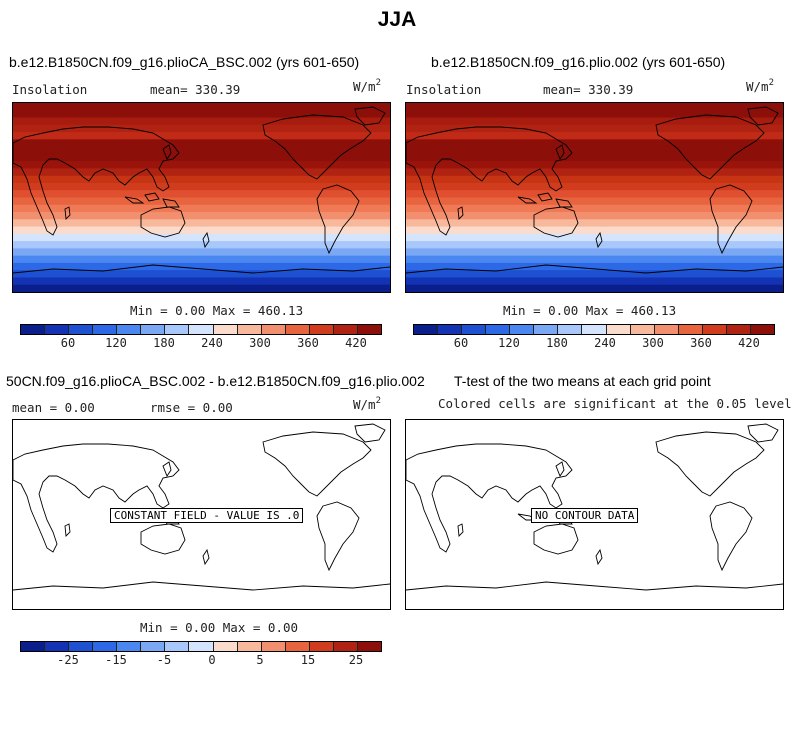 This screenshot has height=733, width=794. I want to click on colorbar-tick-label: -25, so click(68, 660).